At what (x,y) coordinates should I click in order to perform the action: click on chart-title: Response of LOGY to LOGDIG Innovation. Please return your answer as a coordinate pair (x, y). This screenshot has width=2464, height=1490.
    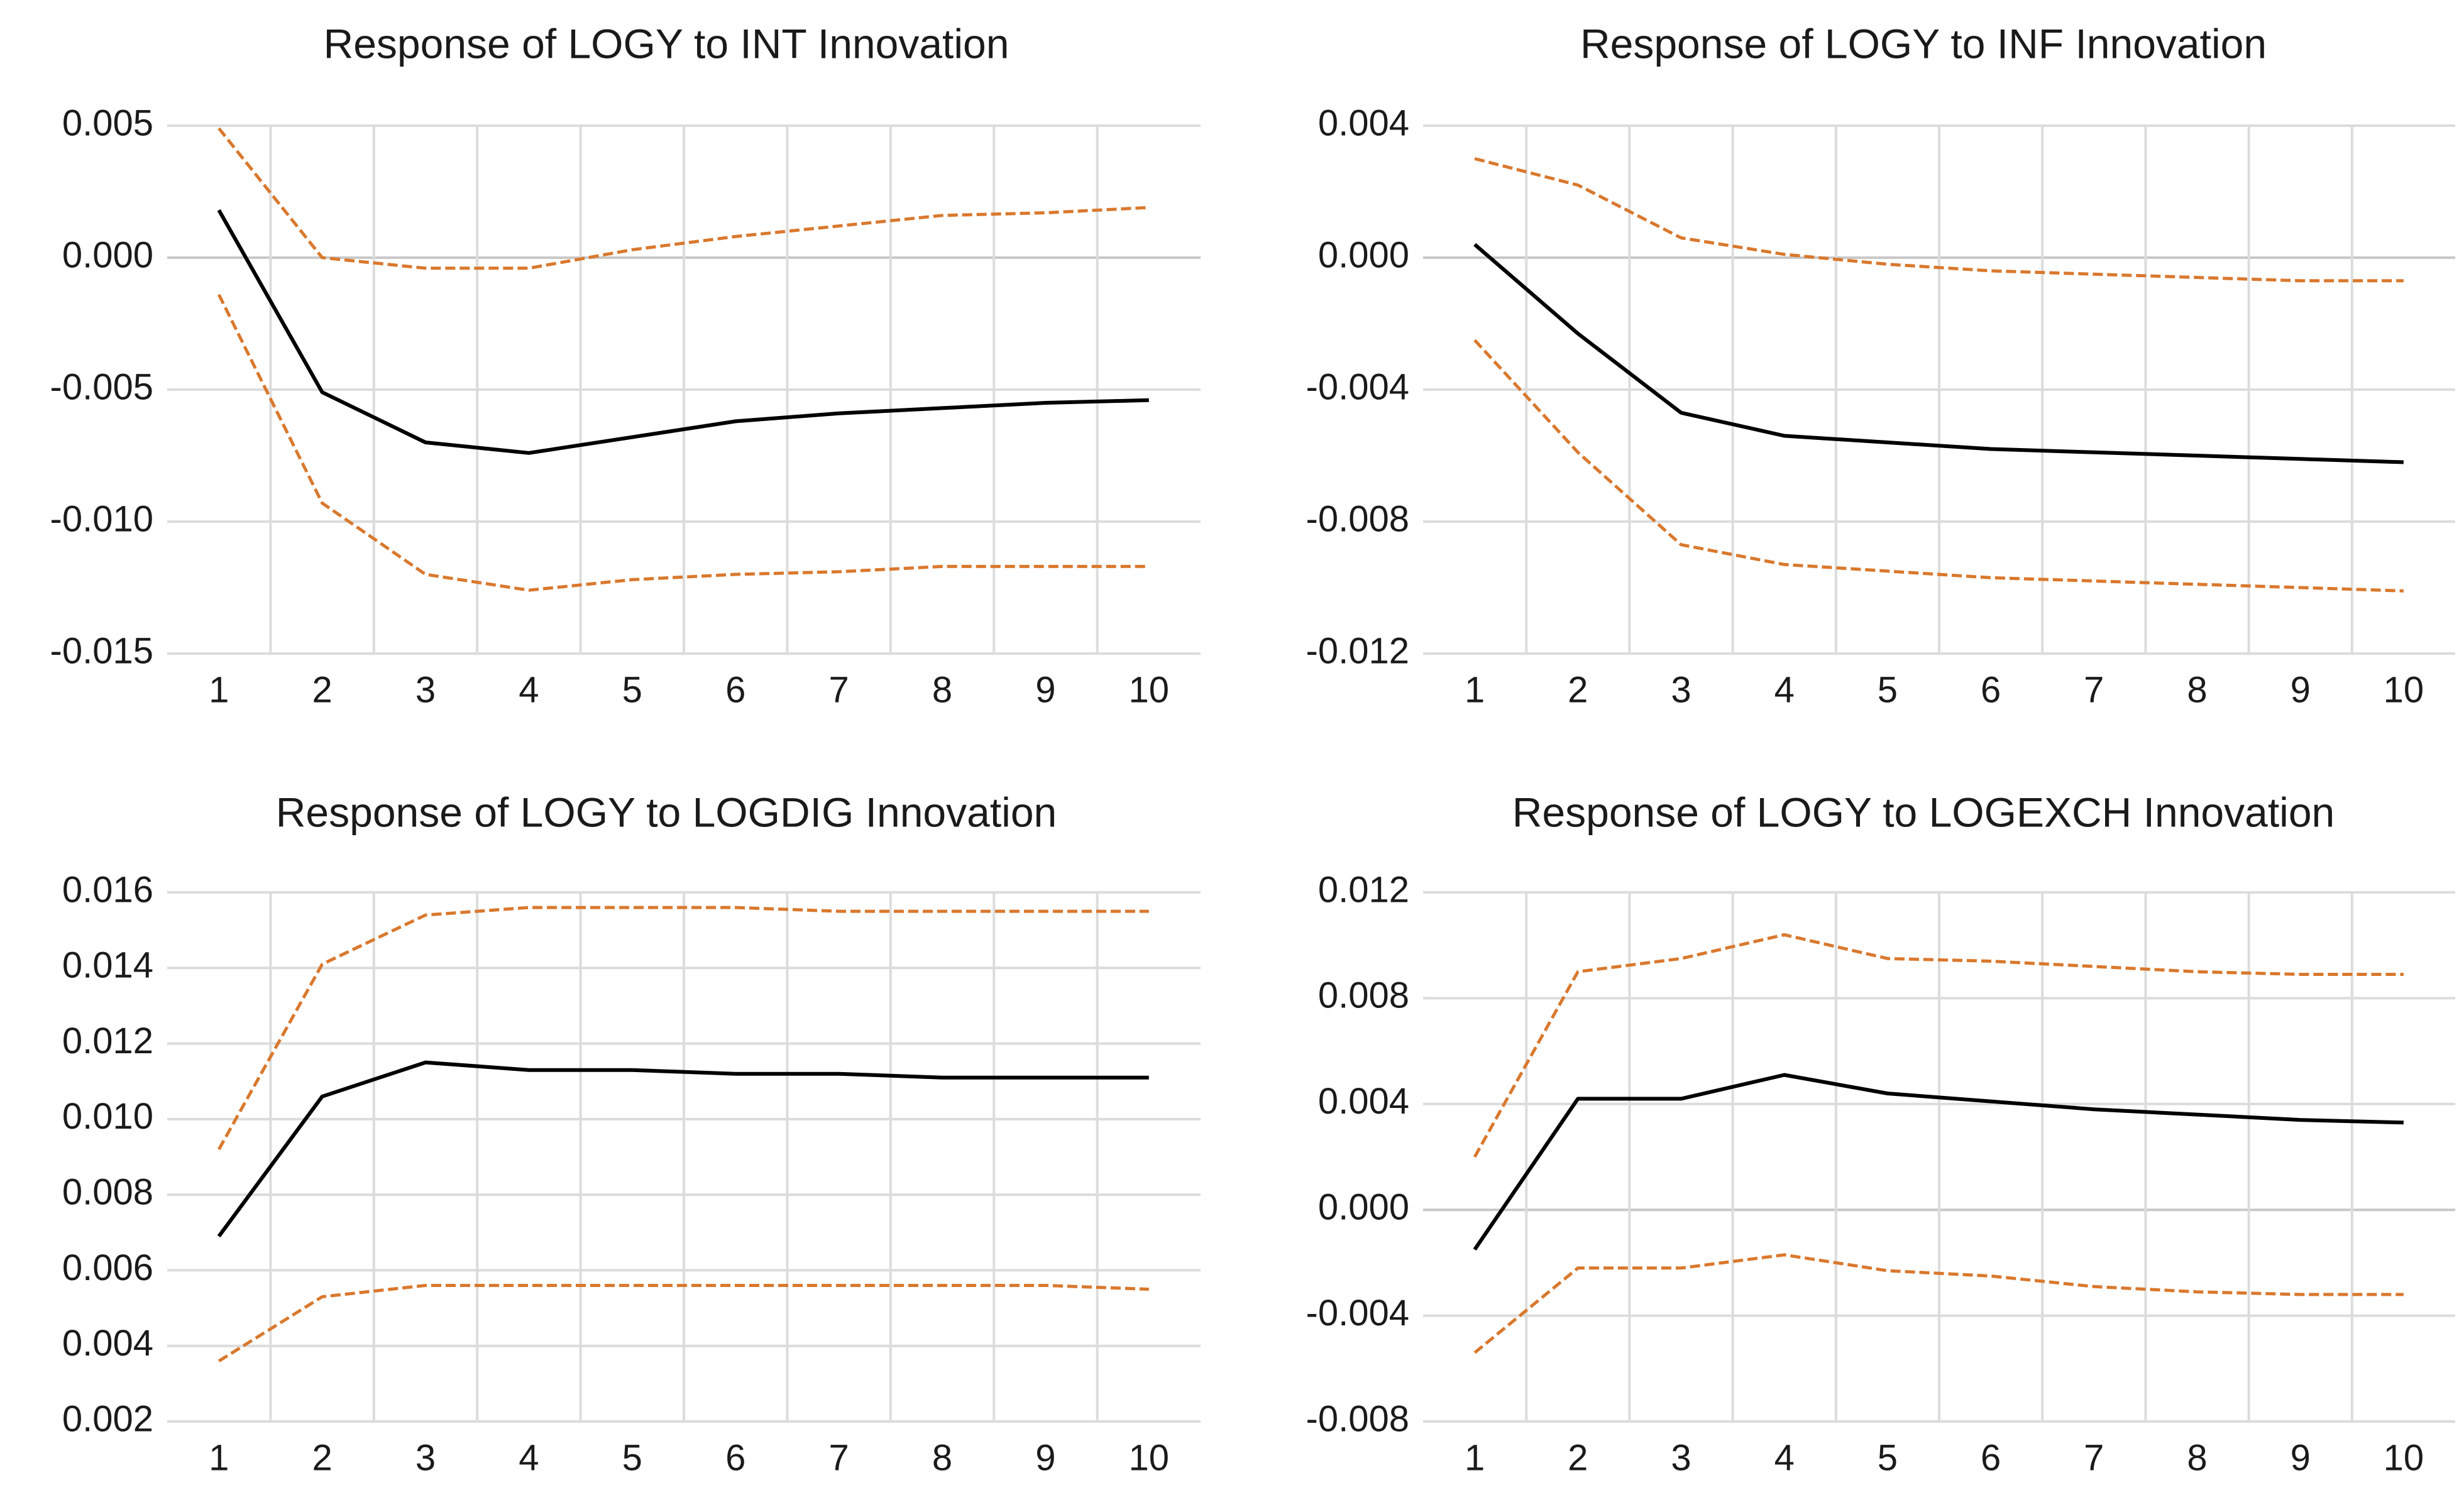
    Looking at the image, I should click on (666, 812).